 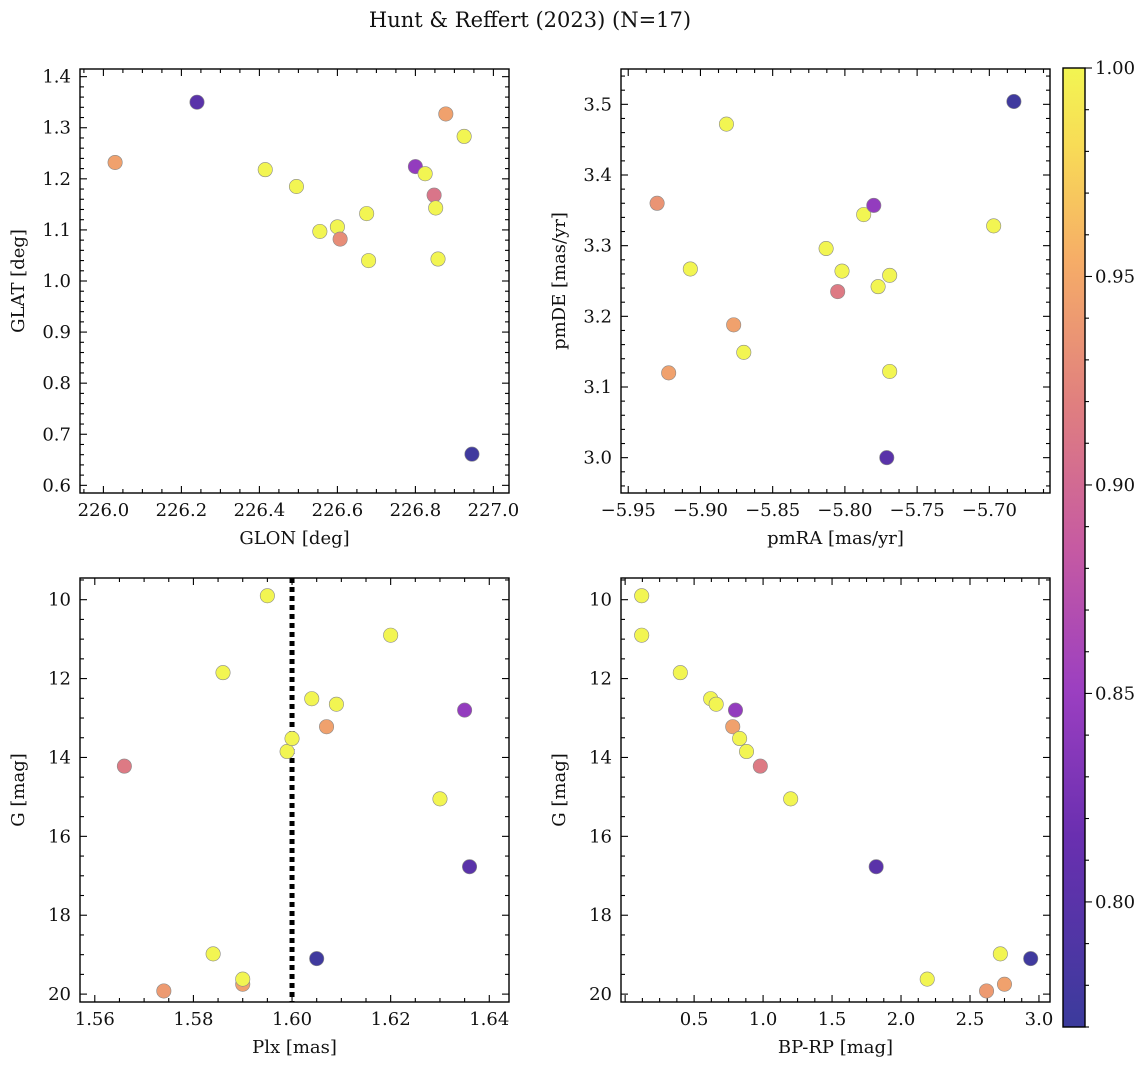 What do you see at coordinates (294, 1047) in the screenshot?
I see `x-axis-label: Plx [mas]` at bounding box center [294, 1047].